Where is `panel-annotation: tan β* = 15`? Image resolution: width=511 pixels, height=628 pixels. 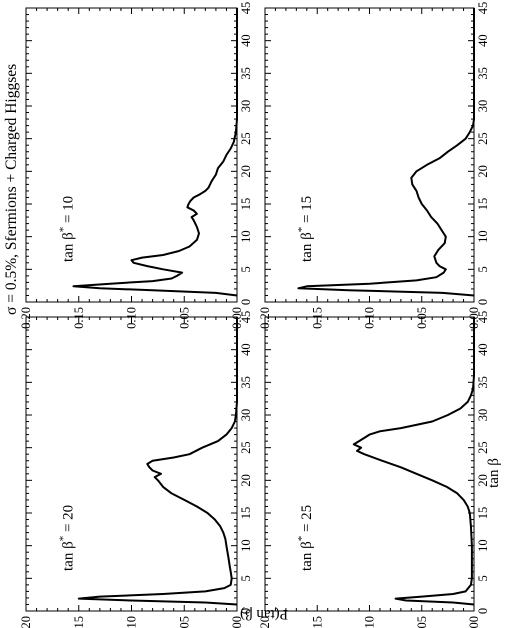 panel-annotation: tan β* = 15 is located at coordinates (305, 229).